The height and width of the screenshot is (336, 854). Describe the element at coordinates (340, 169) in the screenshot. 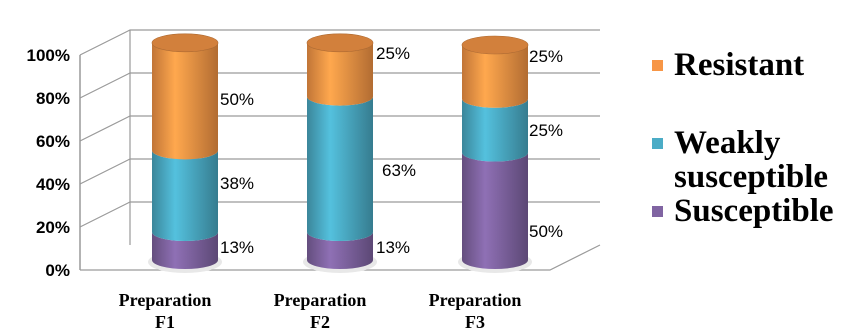

I see `bar-weakly-susceptible-preparation-f2` at that location.